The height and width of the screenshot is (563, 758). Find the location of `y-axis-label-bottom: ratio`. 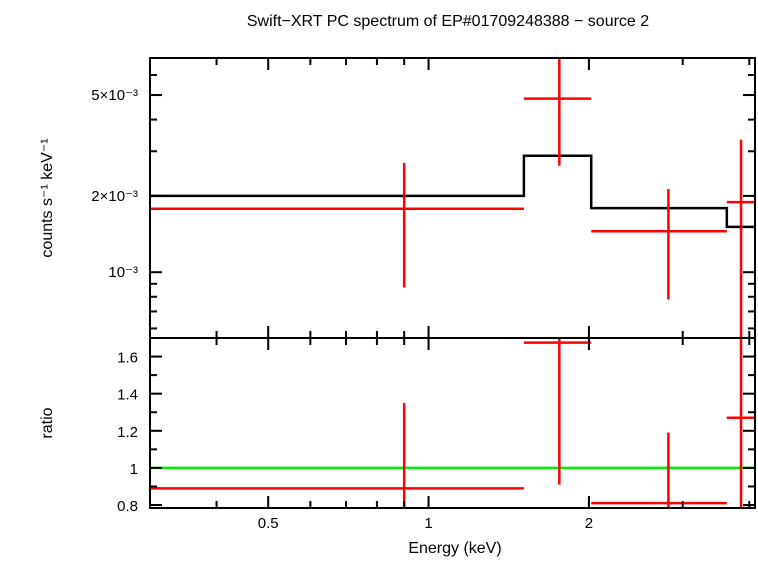

y-axis-label-bottom: ratio is located at coordinates (47, 422).